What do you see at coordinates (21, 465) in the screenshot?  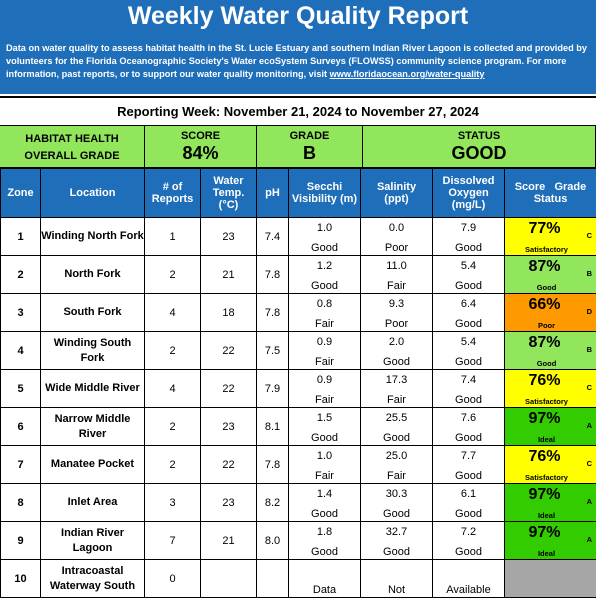 I see `zone-cell: 7` at bounding box center [21, 465].